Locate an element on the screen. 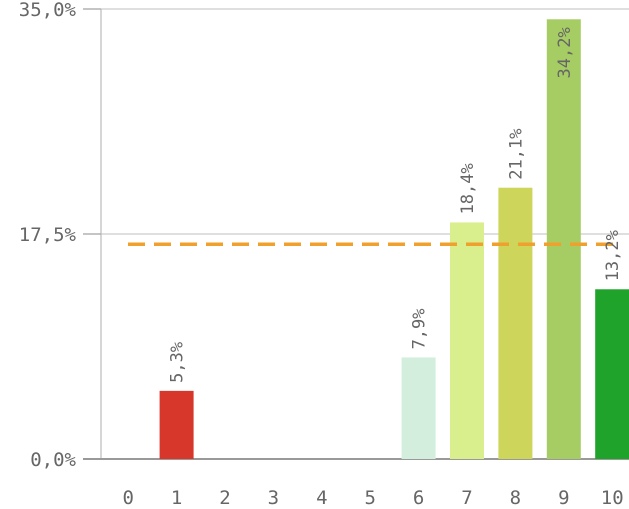  data-label-10: 13,2% is located at coordinates (613, 255).